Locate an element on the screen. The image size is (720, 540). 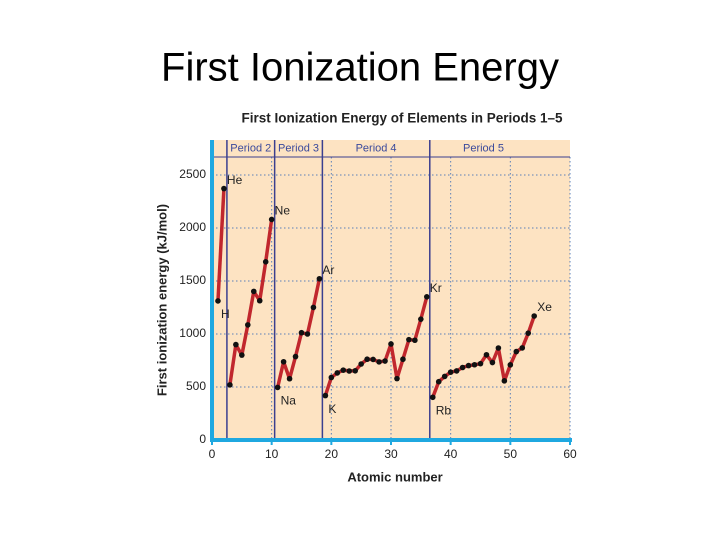
y-tick-label: 0 is located at coordinates (202, 439).